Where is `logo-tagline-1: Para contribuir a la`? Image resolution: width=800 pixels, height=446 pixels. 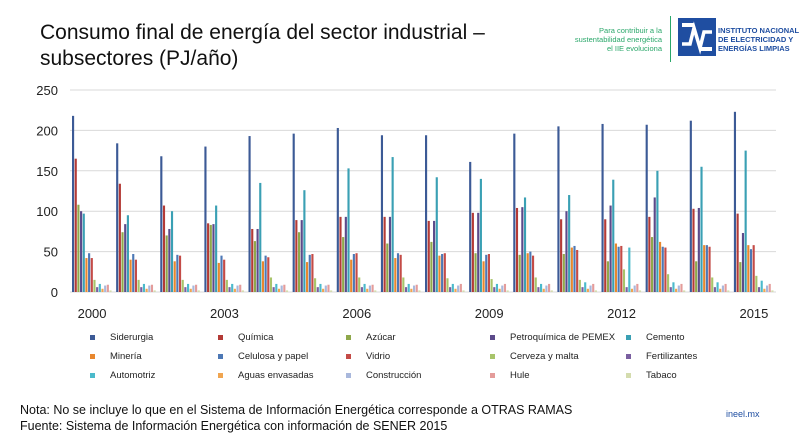 logo-tagline-1: Para contribuir a la is located at coordinates (630, 30).